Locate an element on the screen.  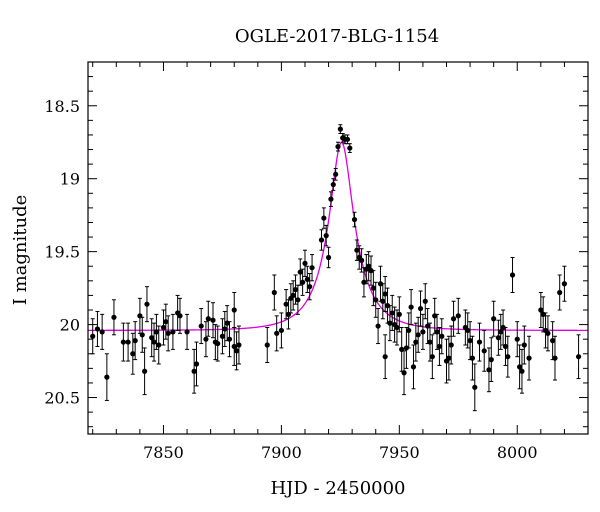
y-tick-label: 19.5 is located at coordinates (62, 252).